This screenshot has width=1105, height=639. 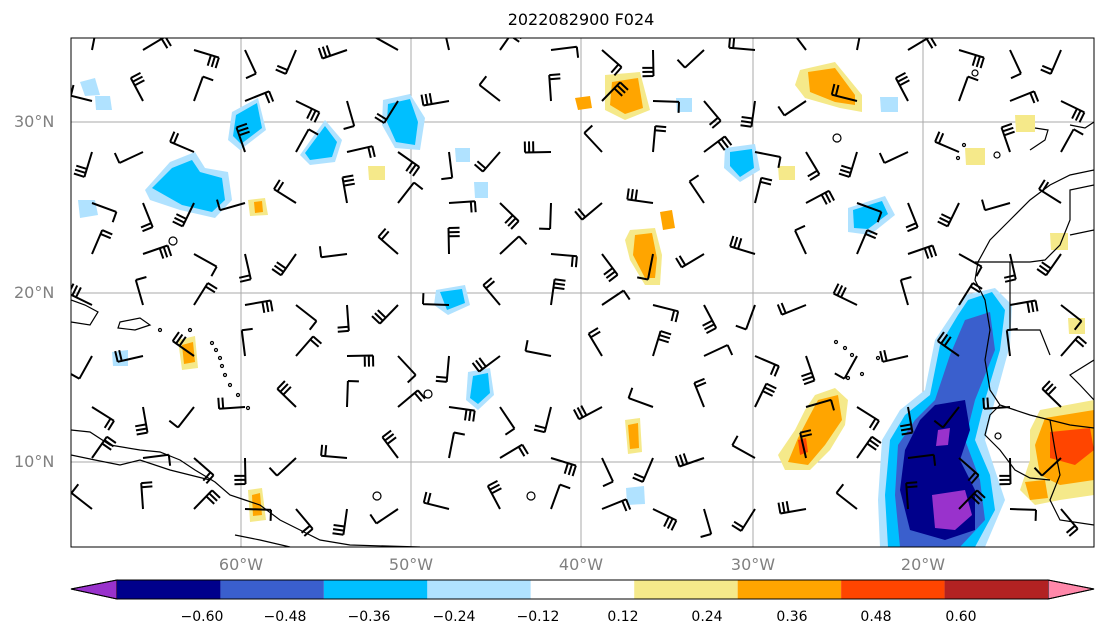 What do you see at coordinates (411, 564) in the screenshot?
I see `lon-label-50w: 50°W` at bounding box center [411, 564].